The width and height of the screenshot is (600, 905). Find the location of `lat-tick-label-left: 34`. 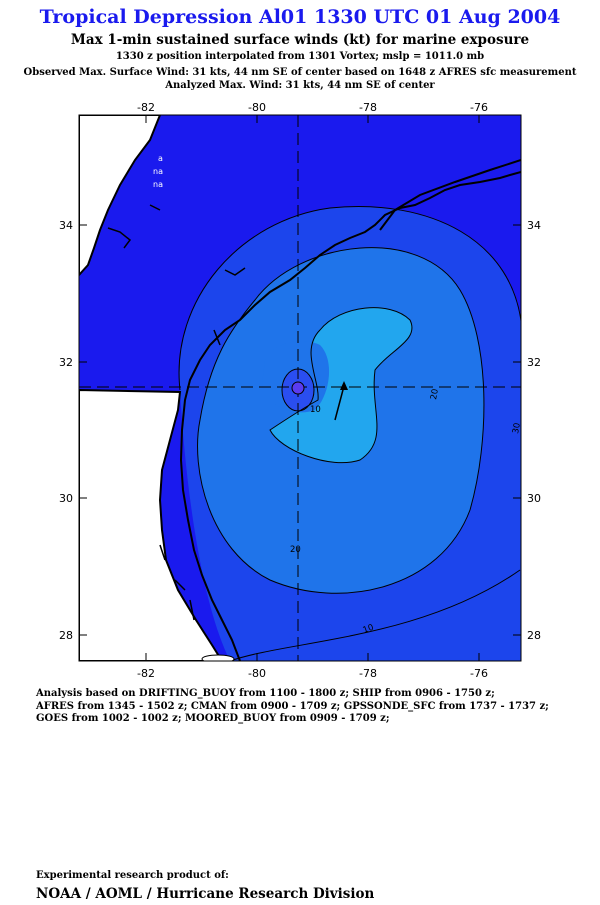

lat-tick-label-left: 34 is located at coordinates (66, 225).